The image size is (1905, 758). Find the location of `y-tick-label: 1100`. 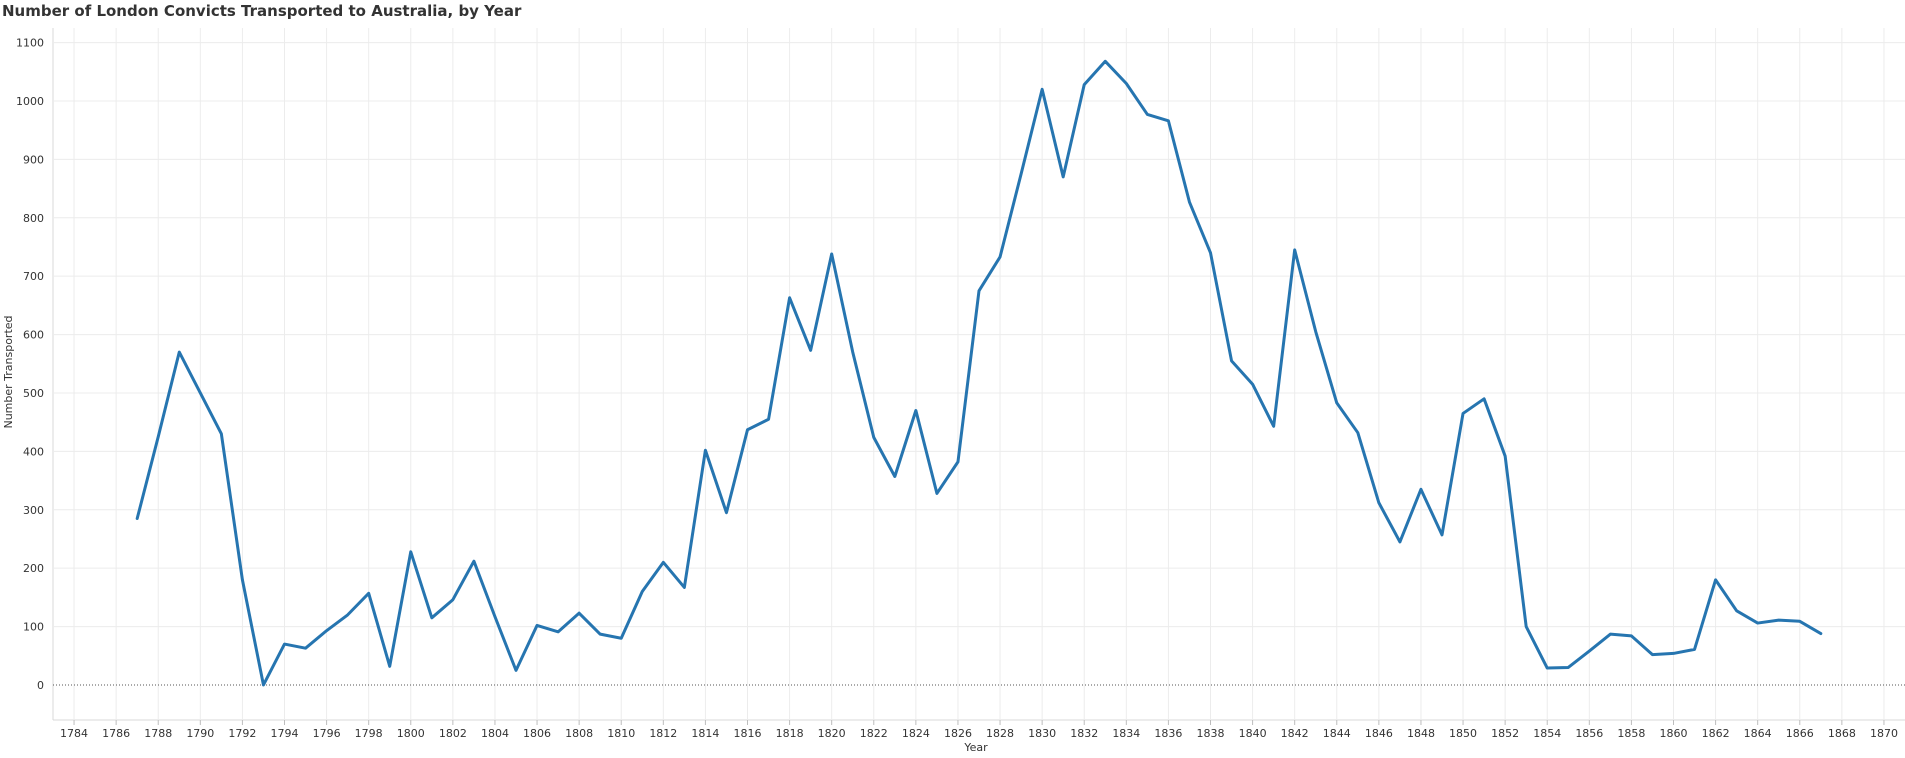

y-tick-label: 1100 is located at coordinates (30, 43).